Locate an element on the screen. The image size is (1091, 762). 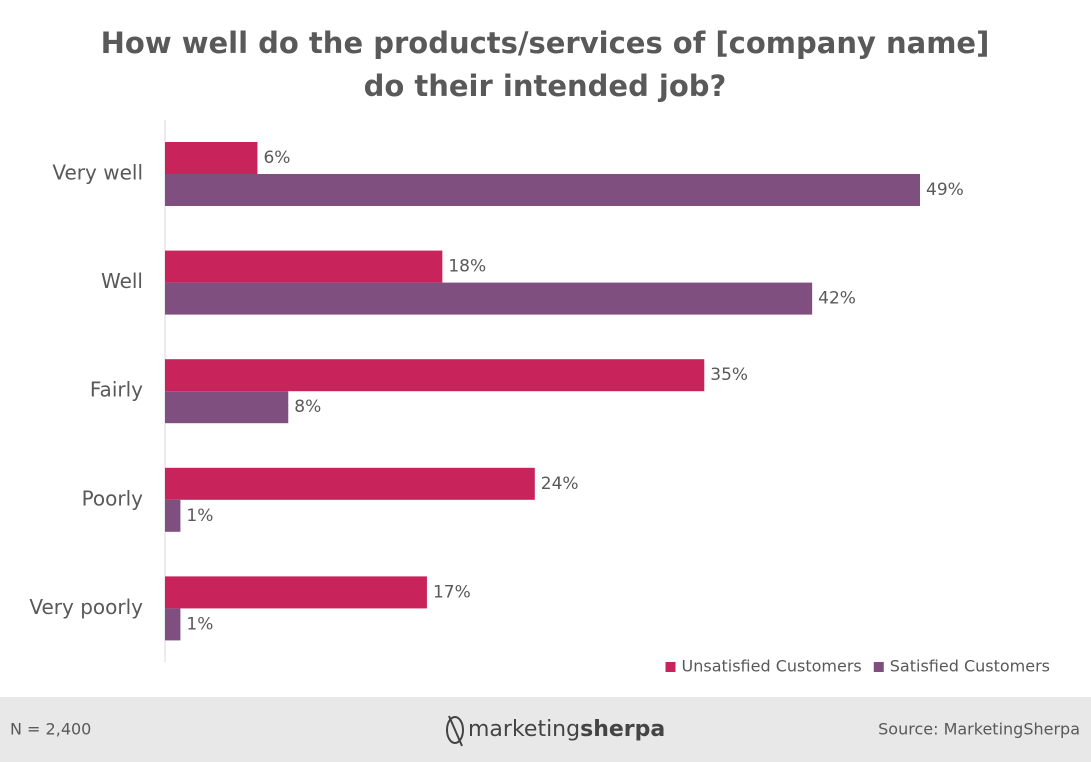
value-label: 49% is located at coordinates (945, 190).